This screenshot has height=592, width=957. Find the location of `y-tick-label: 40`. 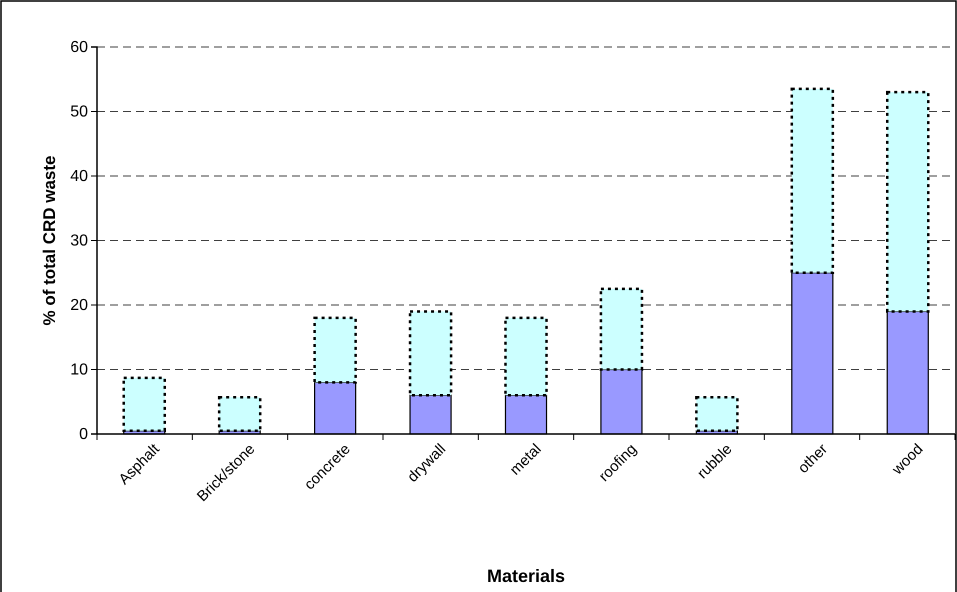

y-tick-label: 40 is located at coordinates (79, 177).